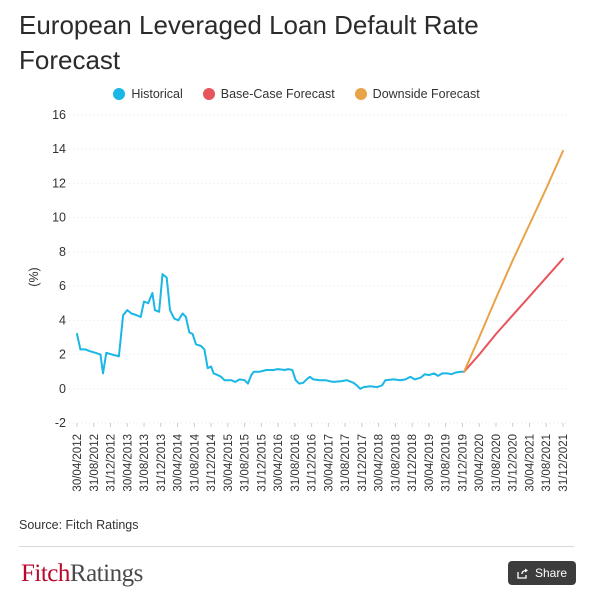  Describe the element at coordinates (162, 463) in the screenshot. I see `x-tick-label: 31/12/2013` at that location.